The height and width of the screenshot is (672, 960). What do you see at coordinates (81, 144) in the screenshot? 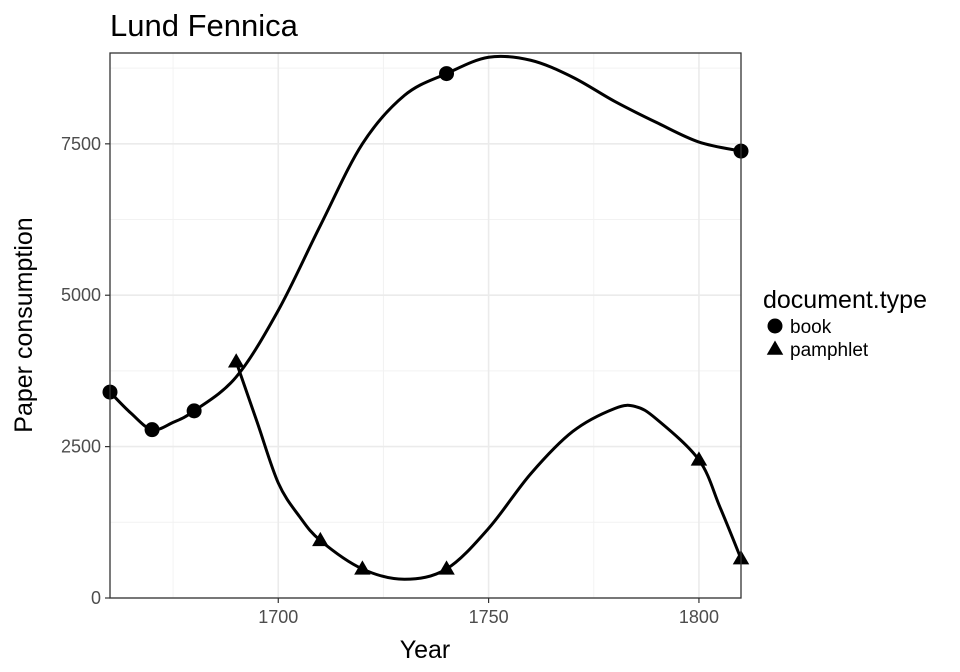
I see `y-tick-label: 7500` at bounding box center [81, 144].